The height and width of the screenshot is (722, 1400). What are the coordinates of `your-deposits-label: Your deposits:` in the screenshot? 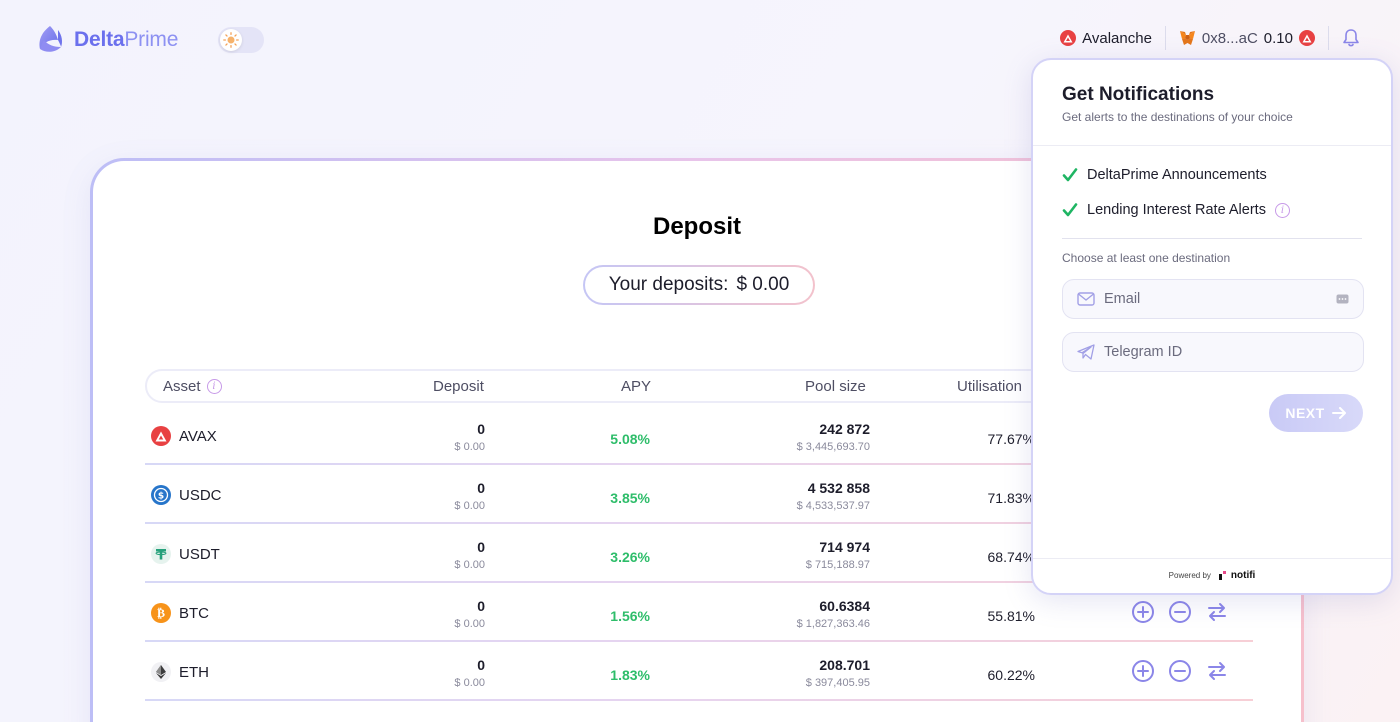 It's located at (668, 284).